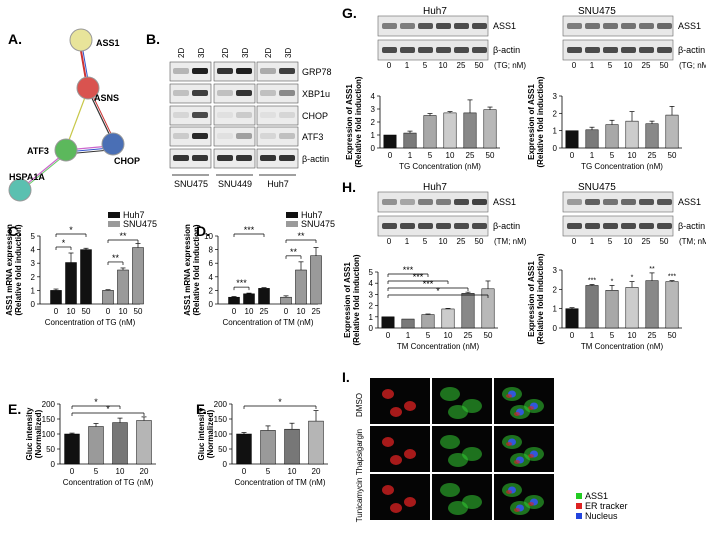 The width and height of the screenshot is (706, 533). I want to click on panel-label-g: G., so click(349, 13).